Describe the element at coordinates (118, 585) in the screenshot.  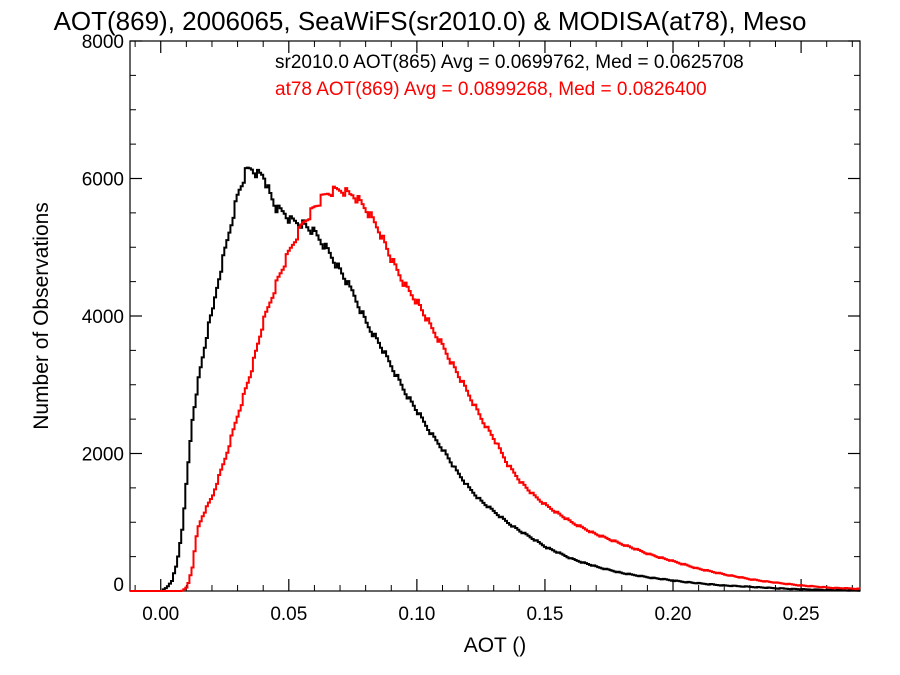
I see `y-tick-label: 0` at that location.